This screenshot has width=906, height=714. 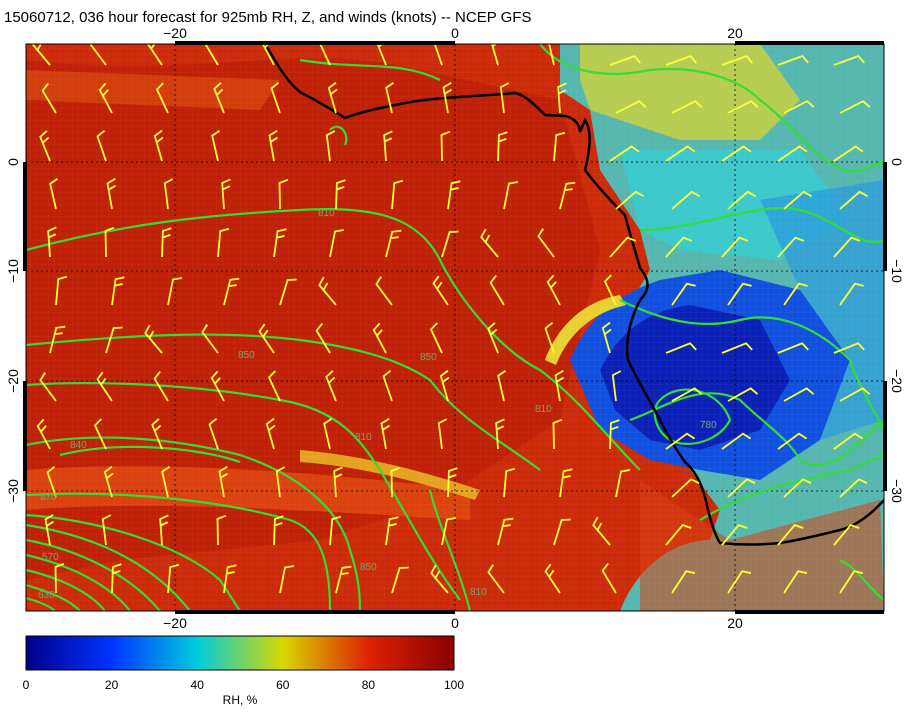 I want to click on axis-right: 0 −10 −20 −30, so click(x=897, y=330).